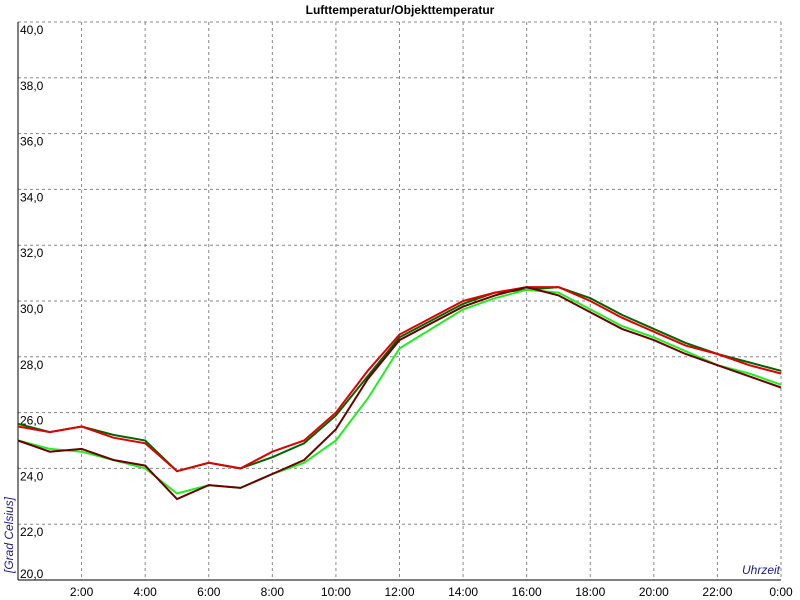 This screenshot has width=800, height=600. Describe the element at coordinates (32, 30) in the screenshot. I see `y-tick-label: 40,0` at that location.